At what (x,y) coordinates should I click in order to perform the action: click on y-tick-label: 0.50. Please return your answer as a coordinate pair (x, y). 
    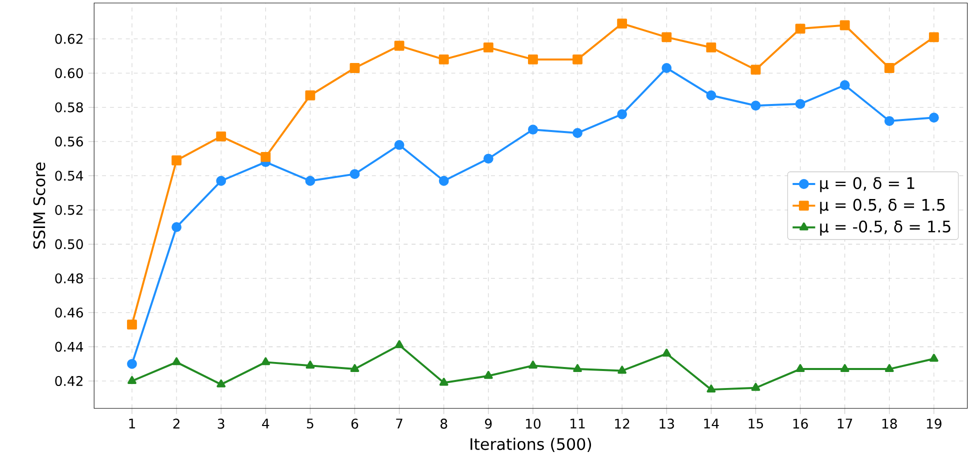
    Looking at the image, I should click on (69, 243).